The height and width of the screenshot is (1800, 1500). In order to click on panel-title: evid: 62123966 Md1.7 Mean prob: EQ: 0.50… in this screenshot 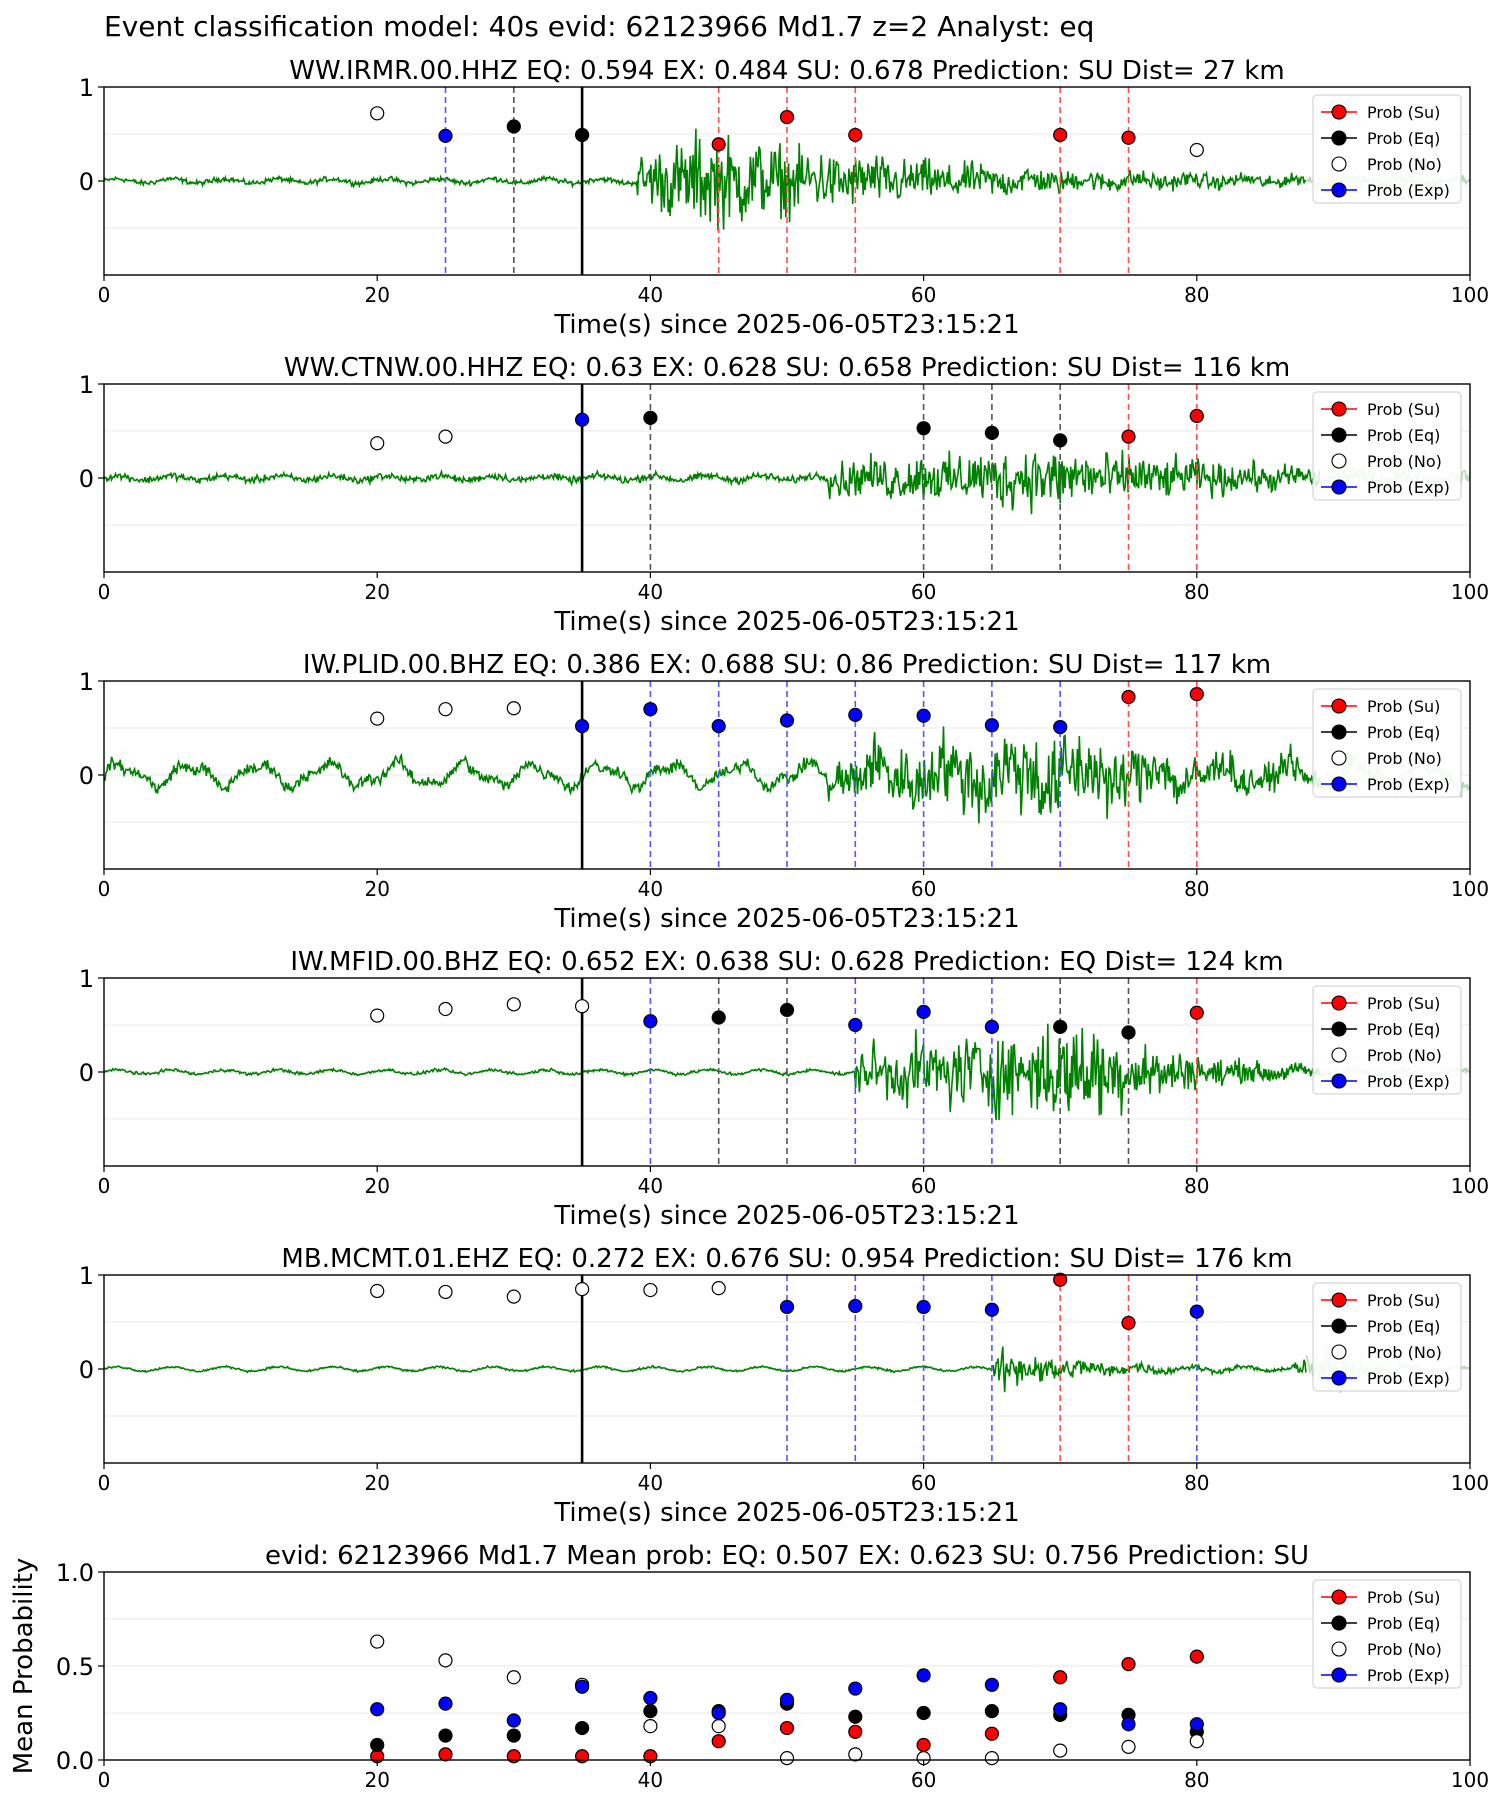, I will do `click(787, 1556)`.